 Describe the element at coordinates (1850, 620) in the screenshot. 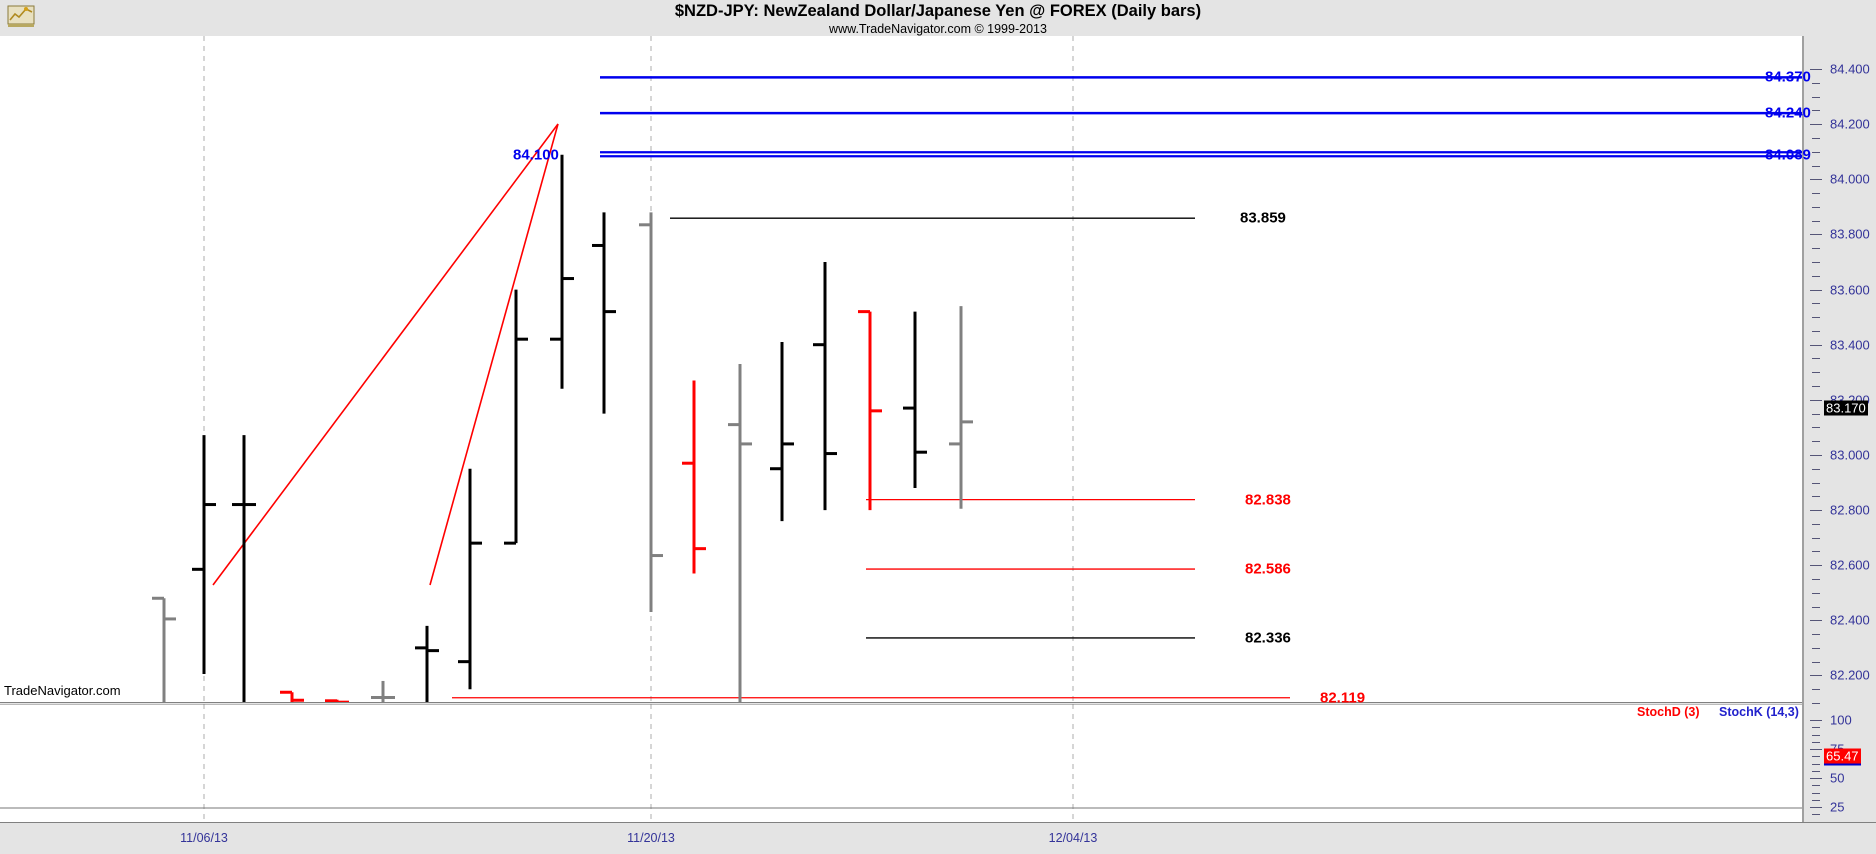

I see `price-axis-tick-label: 82.400` at that location.